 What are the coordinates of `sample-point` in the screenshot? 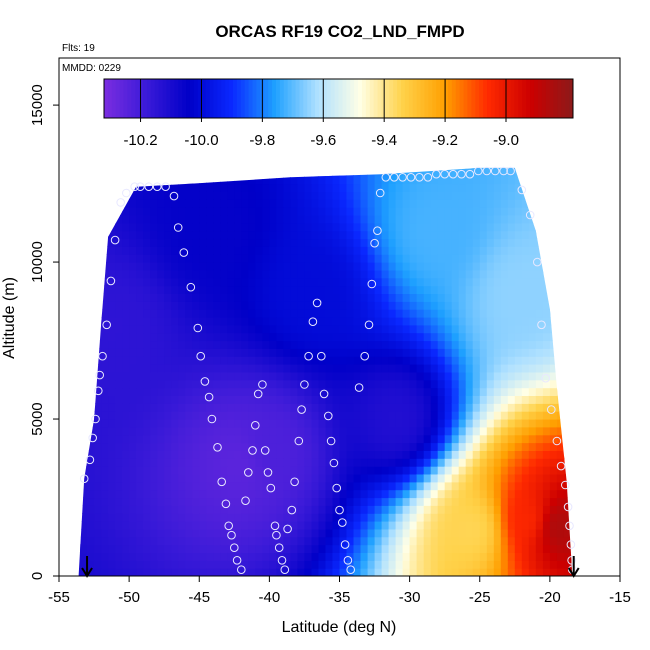 It's located at (461, 174).